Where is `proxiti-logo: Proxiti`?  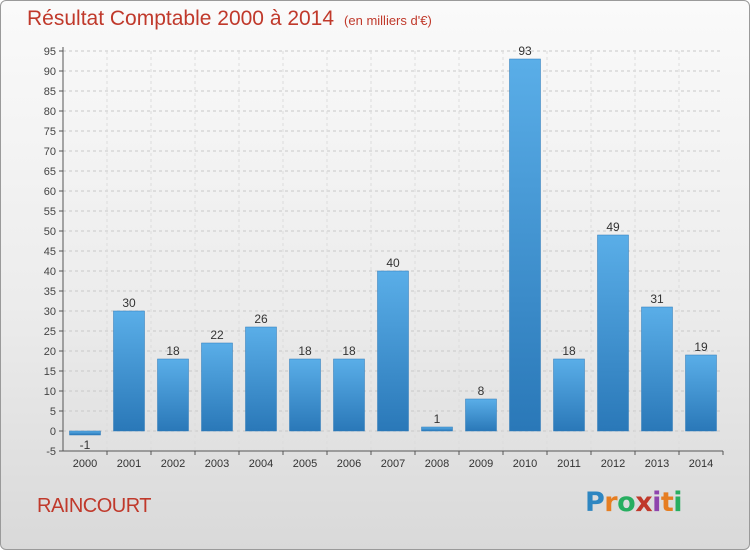 proxiti-logo: Proxiti is located at coordinates (634, 502).